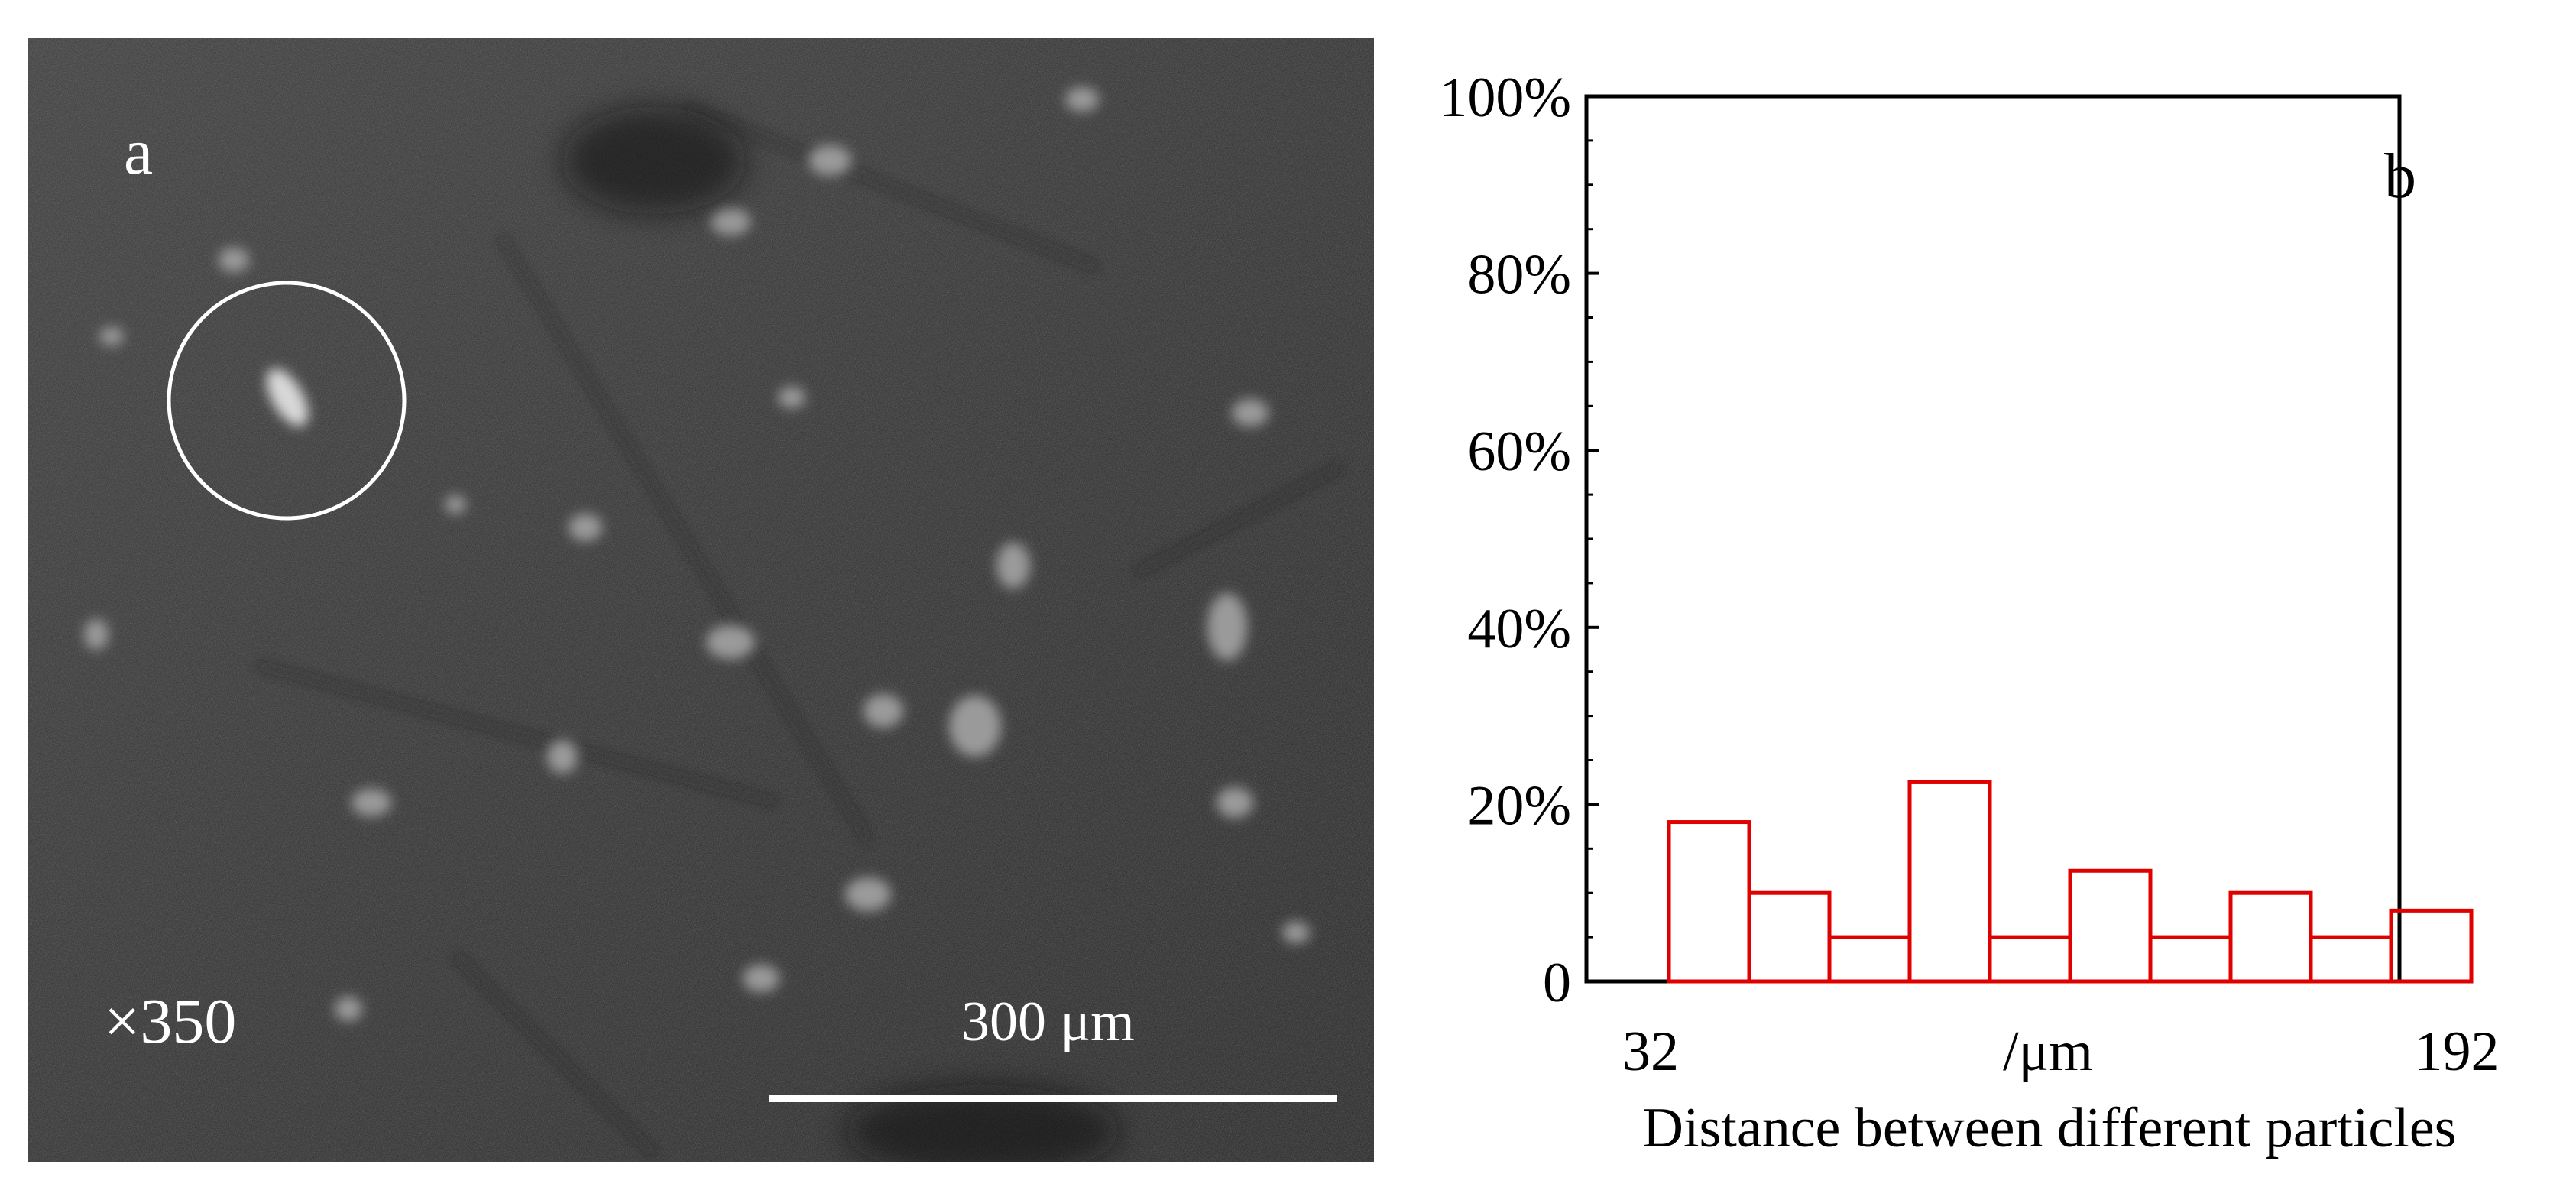 The image size is (2576, 1200). What do you see at coordinates (1505, 97) in the screenshot?
I see `y-tick-label: 100%` at bounding box center [1505, 97].